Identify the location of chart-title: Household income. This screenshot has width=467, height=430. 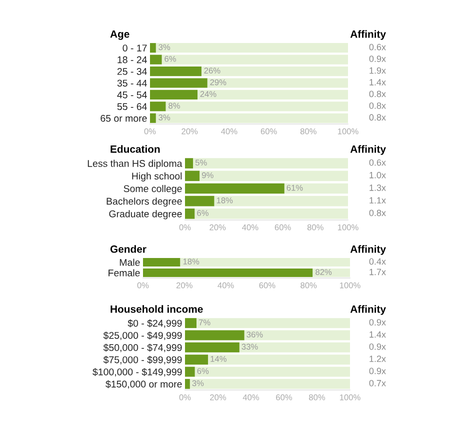
(156, 309).